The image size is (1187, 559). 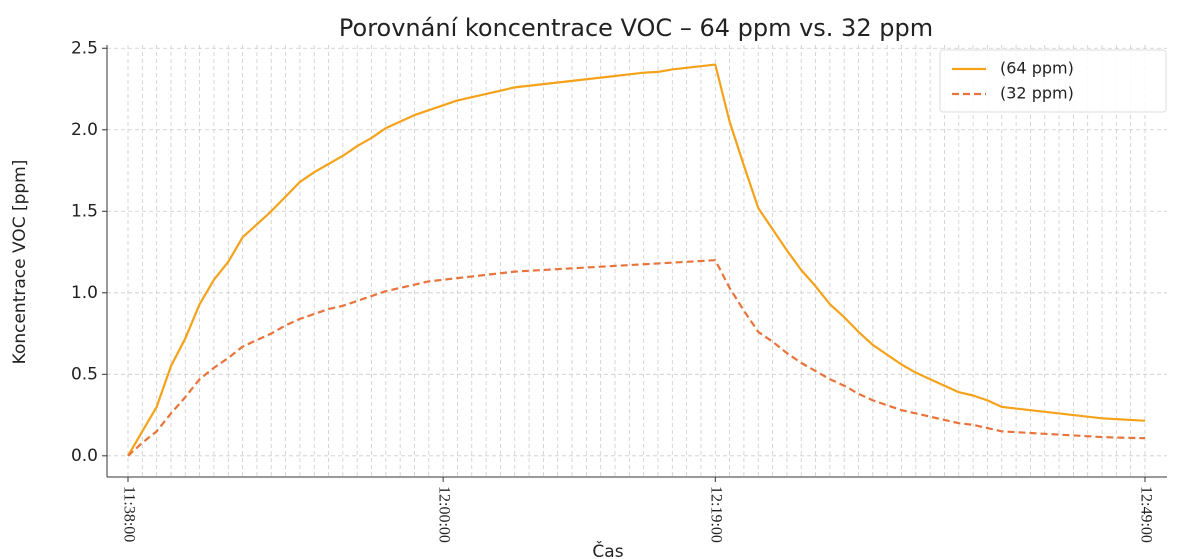 I want to click on y-tick-label: 1.5, so click(x=84, y=211).